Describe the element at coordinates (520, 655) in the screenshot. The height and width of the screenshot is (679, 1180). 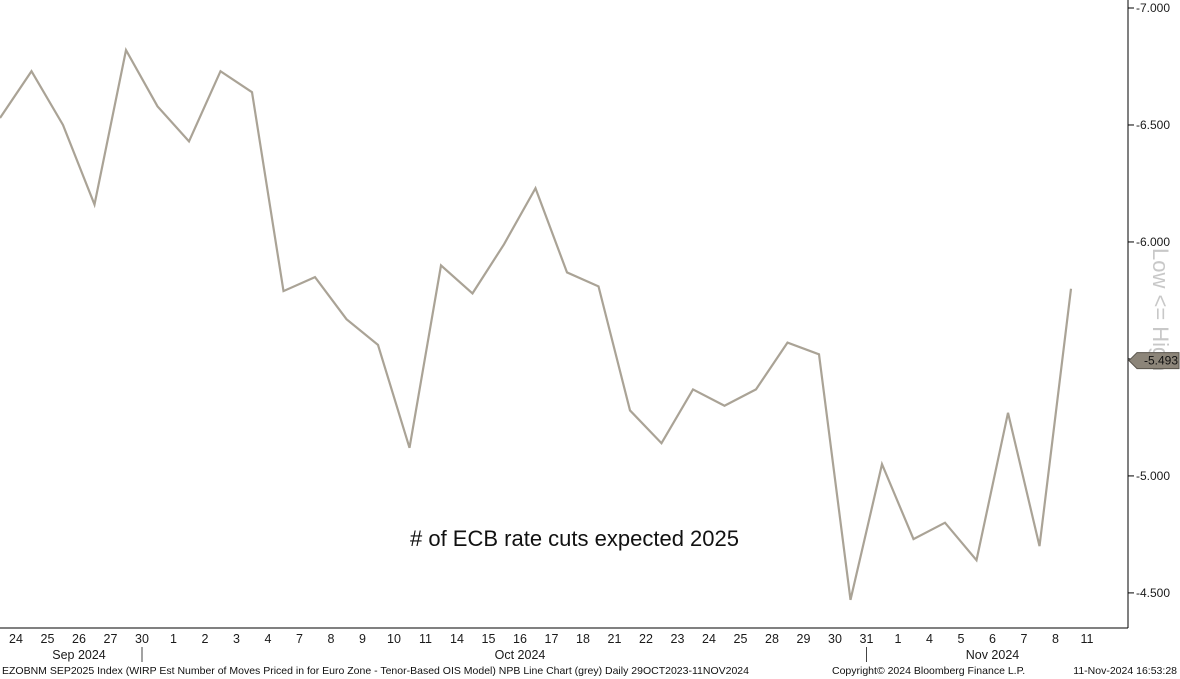
I see `month-label: Oct 2024` at that location.